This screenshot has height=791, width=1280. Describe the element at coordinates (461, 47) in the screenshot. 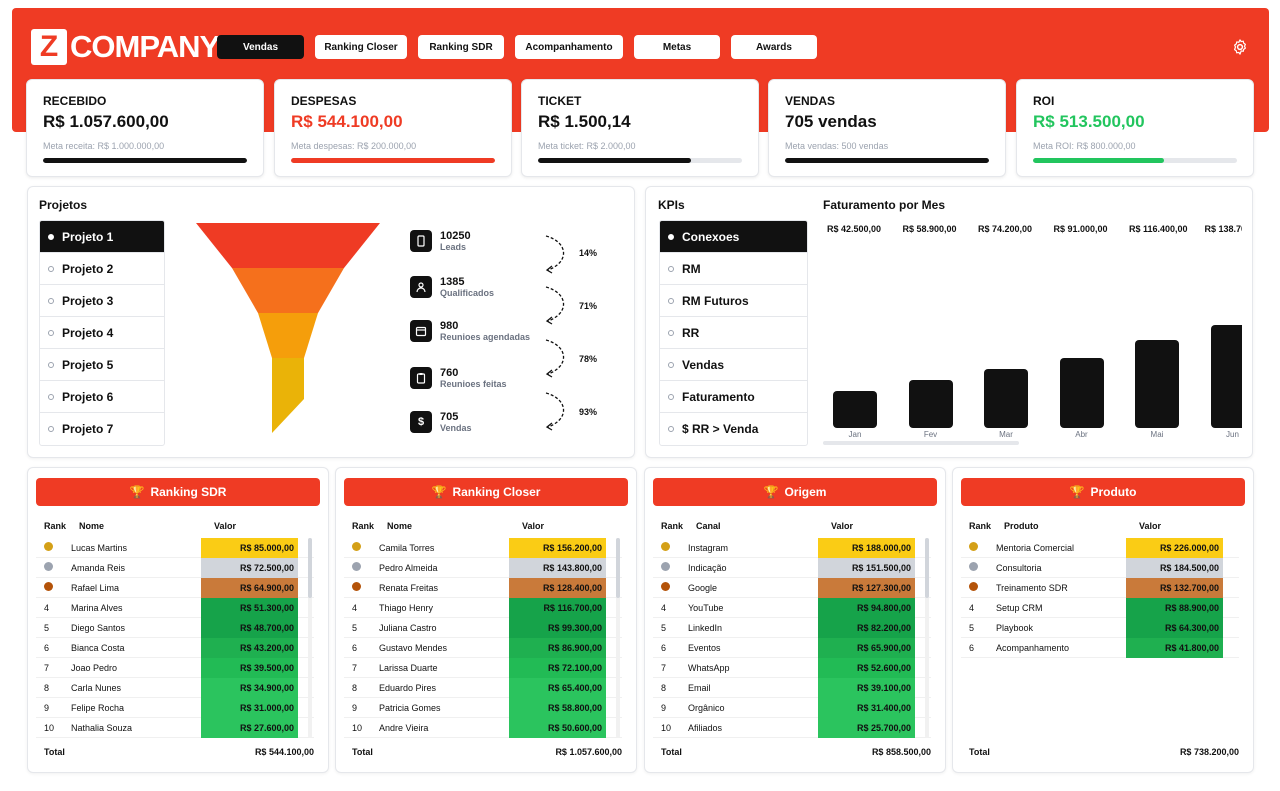

I see `tab-ranking-sdr: Ranking SDR` at that location.